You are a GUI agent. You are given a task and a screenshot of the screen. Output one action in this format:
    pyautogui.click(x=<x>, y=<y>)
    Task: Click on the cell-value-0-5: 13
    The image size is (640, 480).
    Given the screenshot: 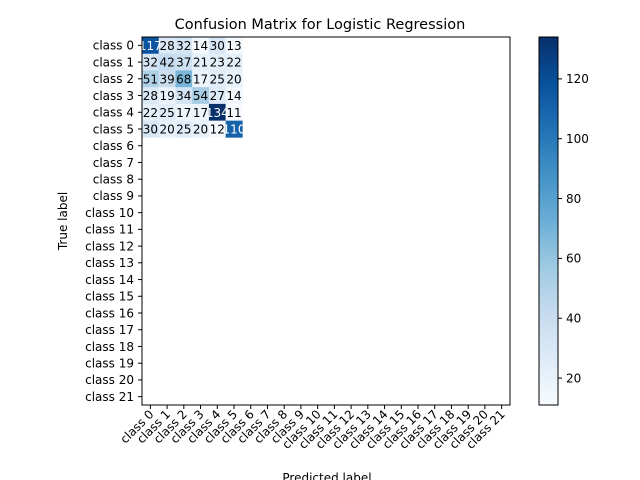 What is the action you would take?
    pyautogui.click(x=233, y=46)
    